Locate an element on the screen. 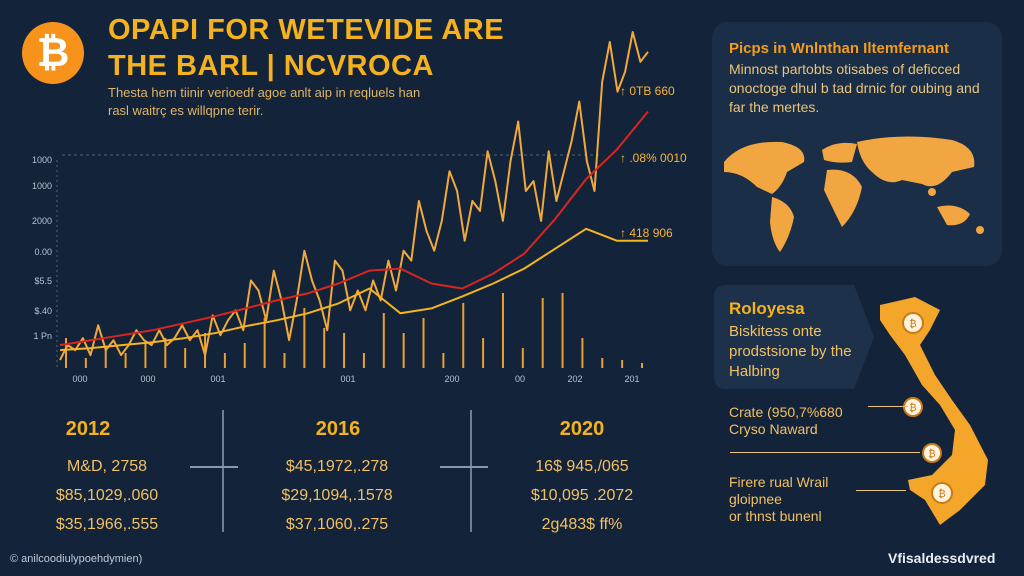 This screenshot has height=576, width=1024. footer-credit: © anilcoodiulypoehdymien) is located at coordinates (76, 559).